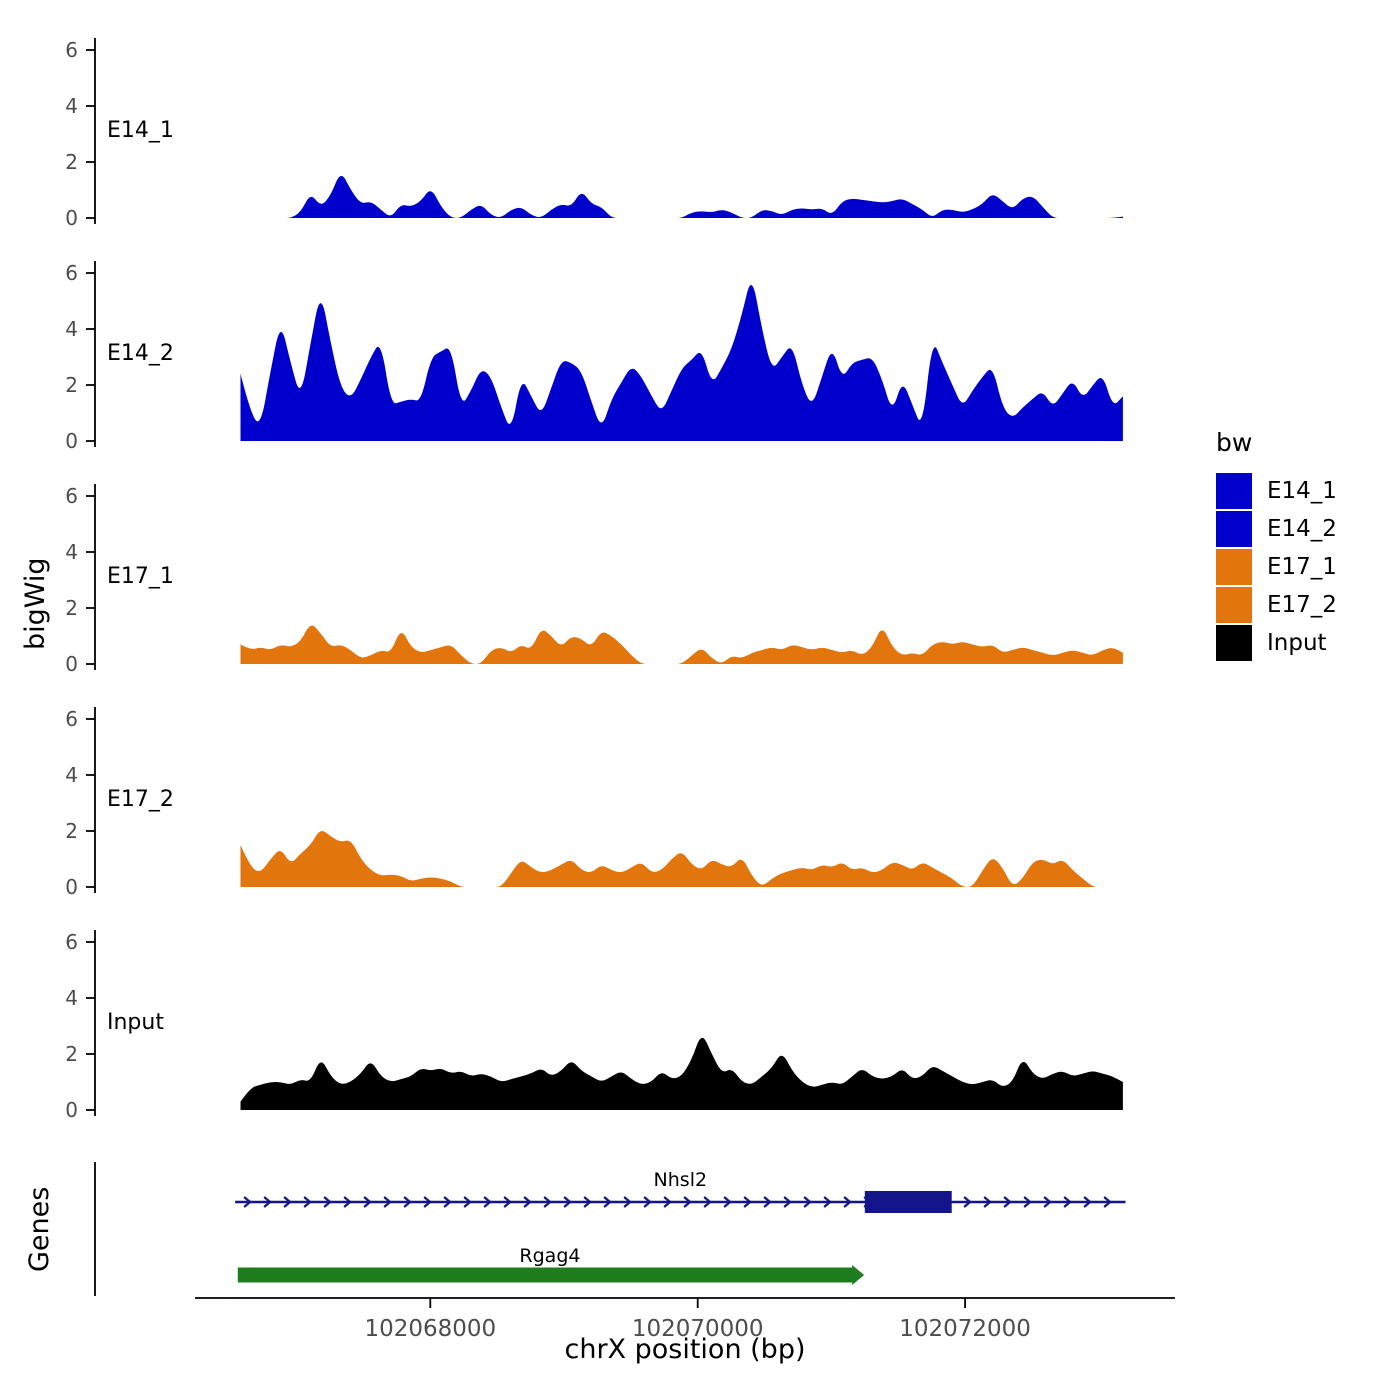 The width and height of the screenshot is (1400, 1400). I want to click on legend-item-input: Input, so click(1276, 643).